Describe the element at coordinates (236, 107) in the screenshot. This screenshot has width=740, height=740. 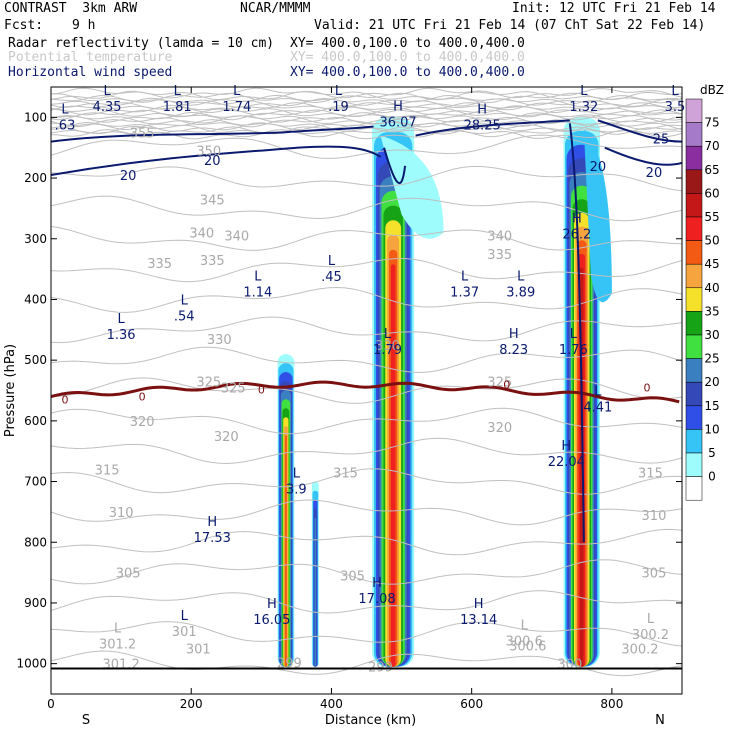
I see `extremum-value: 1.74` at that location.